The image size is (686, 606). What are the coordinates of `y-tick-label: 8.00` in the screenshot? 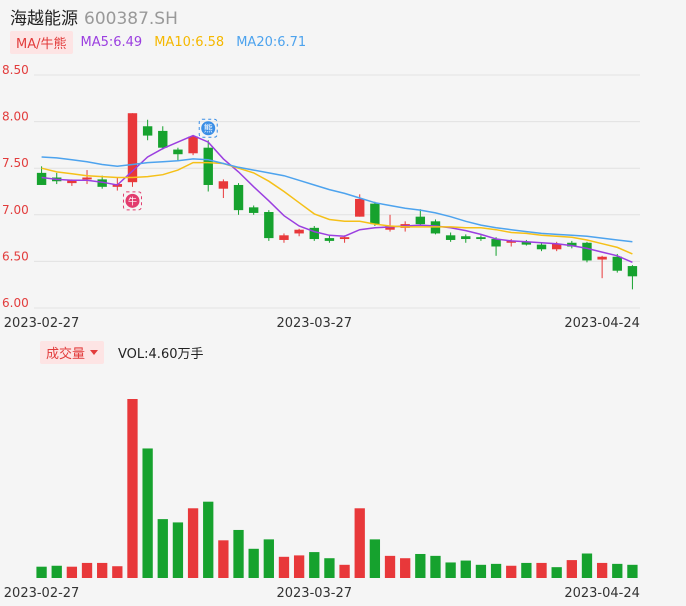 It's located at (15, 117).